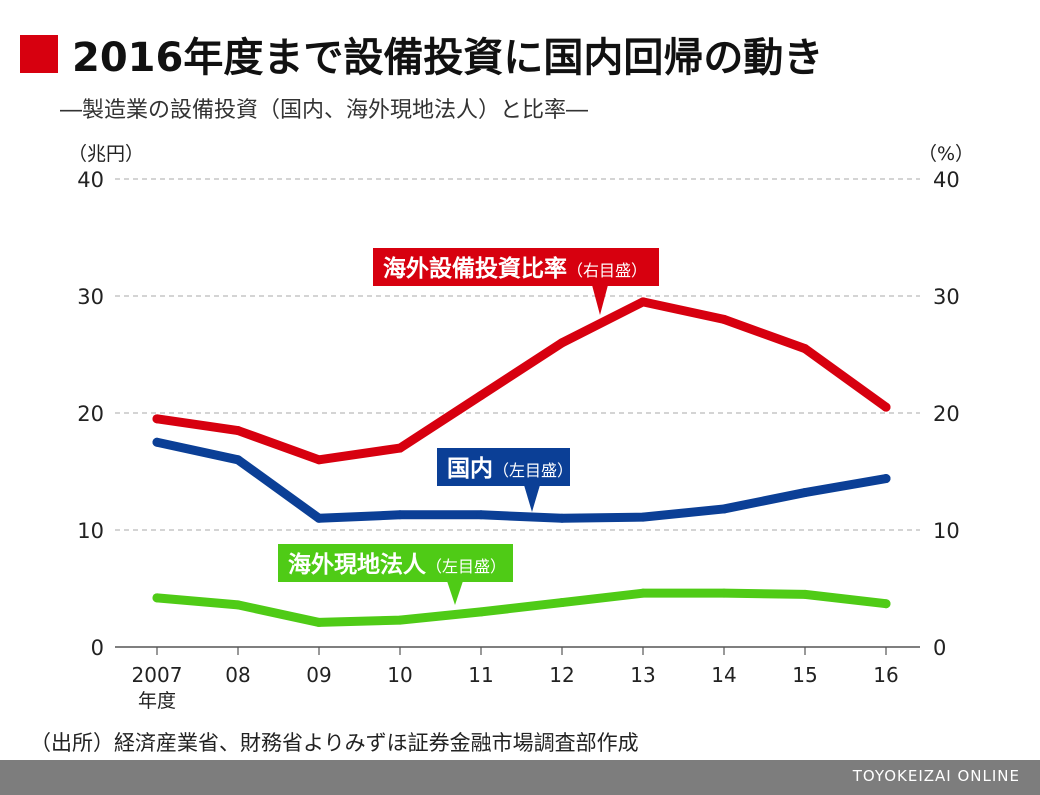 The height and width of the screenshot is (795, 1040). What do you see at coordinates (520, 777) in the screenshot?
I see `footer-bar: TOYOKEIZAI ONLINE` at bounding box center [520, 777].